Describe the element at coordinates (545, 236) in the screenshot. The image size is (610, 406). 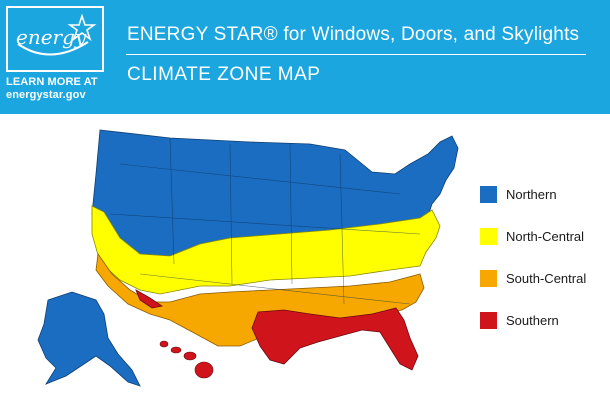
I see `legend-label: North-Central` at that location.